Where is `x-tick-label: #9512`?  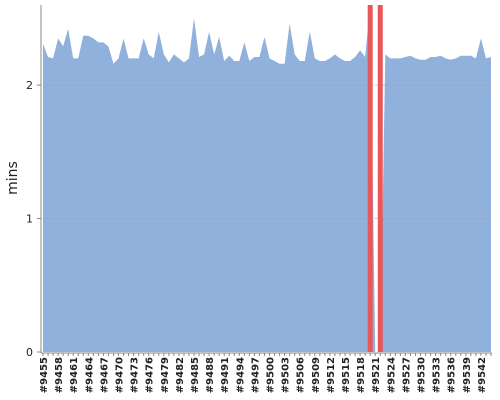 x-tick-label: #9512 is located at coordinates (331, 375).